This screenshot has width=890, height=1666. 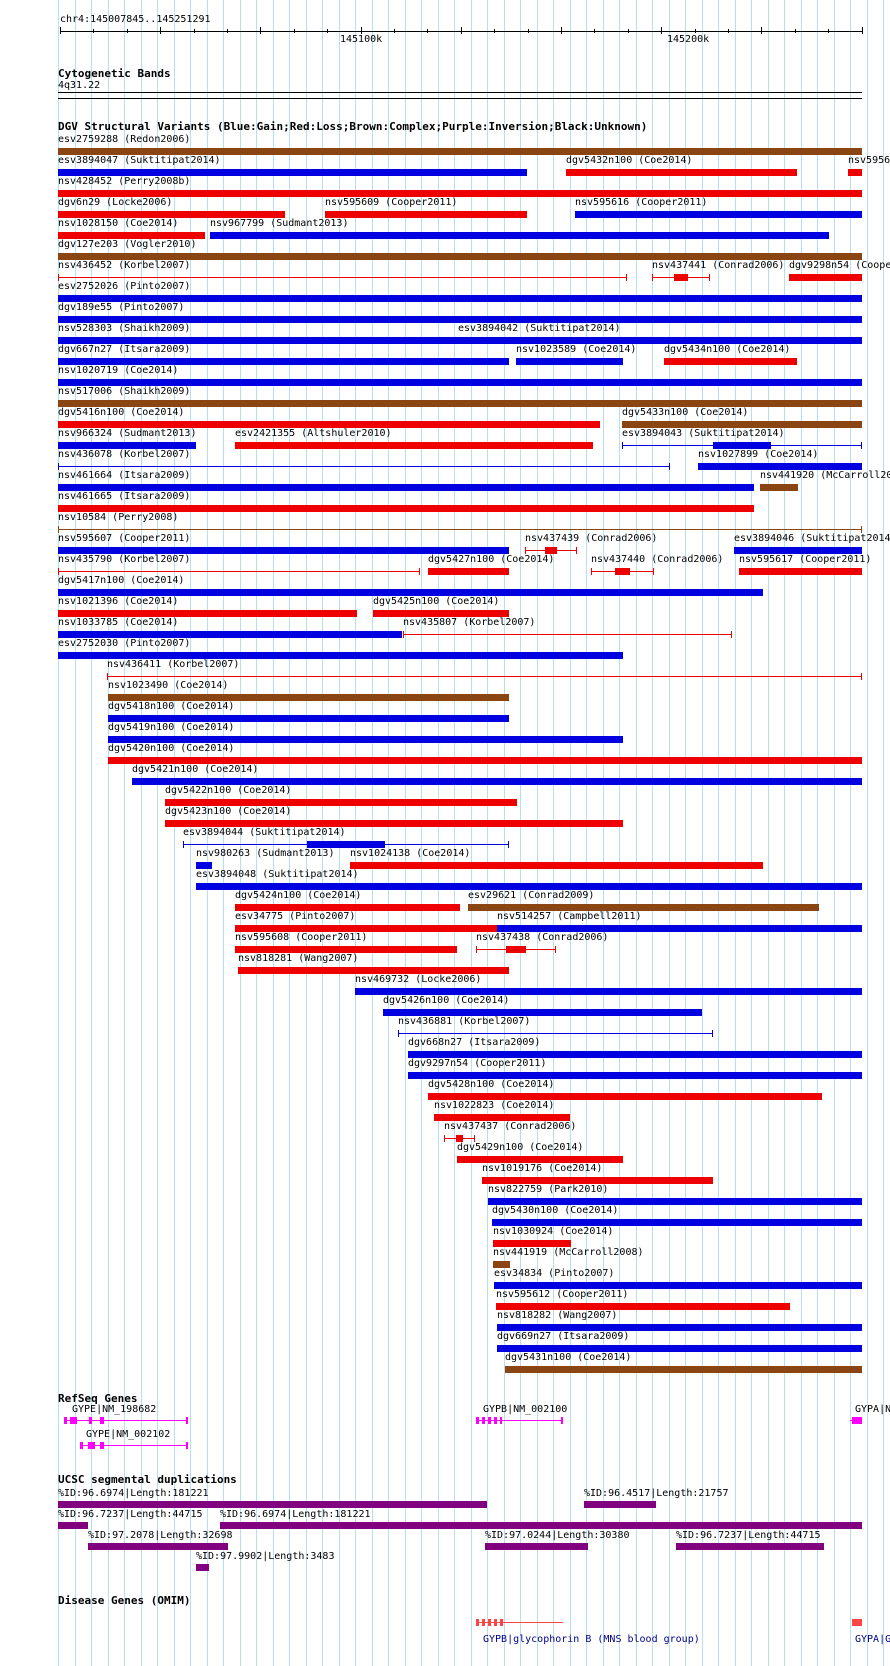 What do you see at coordinates (139, 160) in the screenshot?
I see `dgv-variant-label: esv3894047 (Suktitipat2014)` at bounding box center [139, 160].